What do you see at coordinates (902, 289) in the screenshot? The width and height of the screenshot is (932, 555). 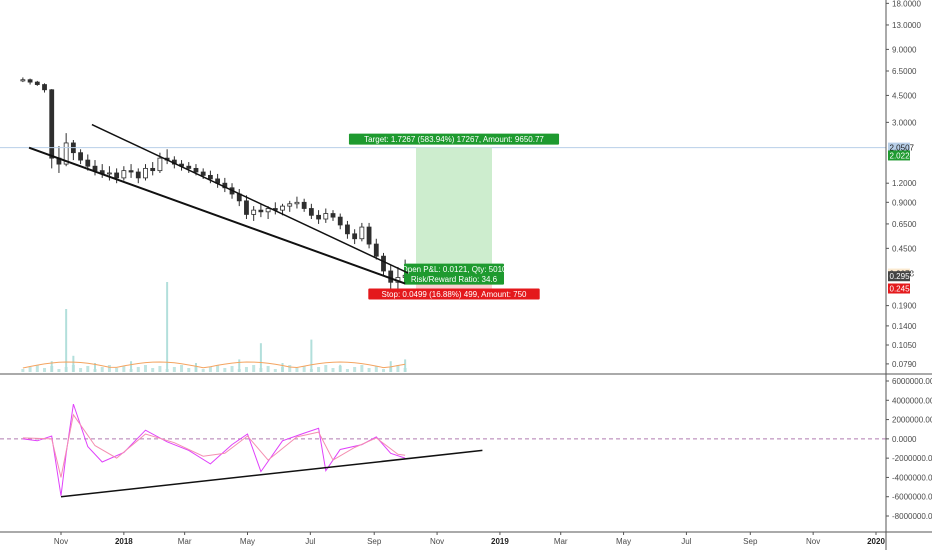 I see `price-axis-label-text: 0.2458` at bounding box center [902, 289].